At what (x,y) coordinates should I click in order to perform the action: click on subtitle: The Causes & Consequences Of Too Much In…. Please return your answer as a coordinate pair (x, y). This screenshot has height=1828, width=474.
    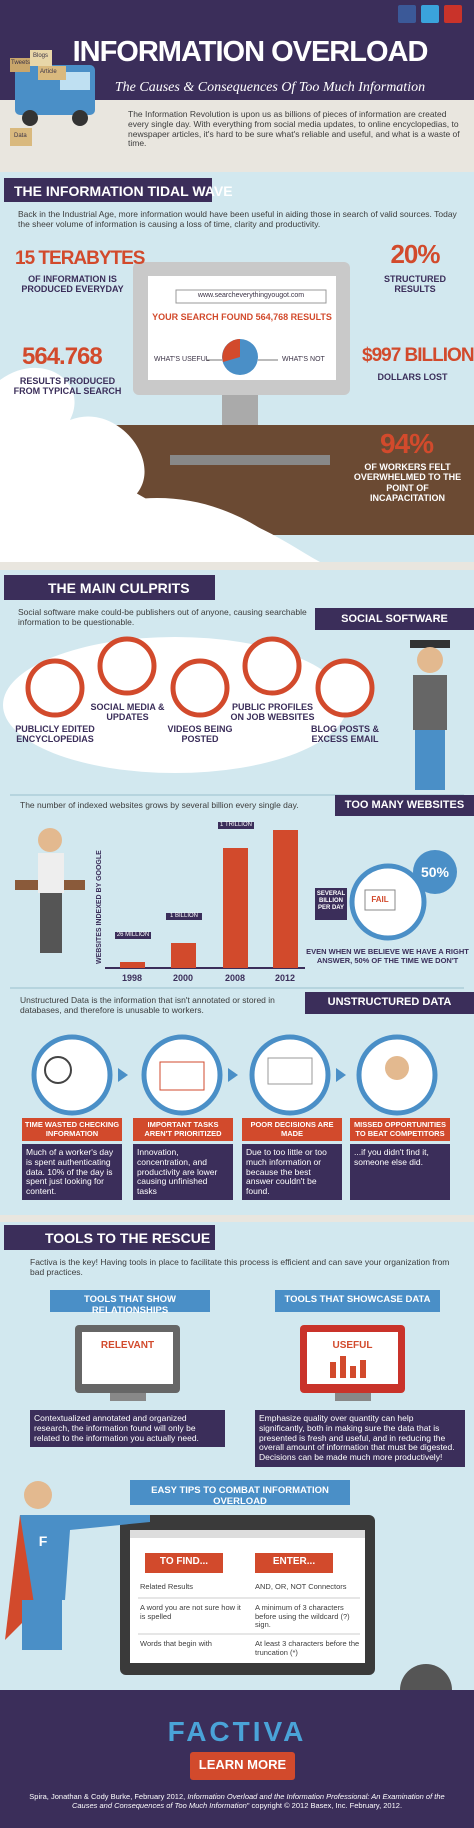
    Looking at the image, I should click on (270, 87).